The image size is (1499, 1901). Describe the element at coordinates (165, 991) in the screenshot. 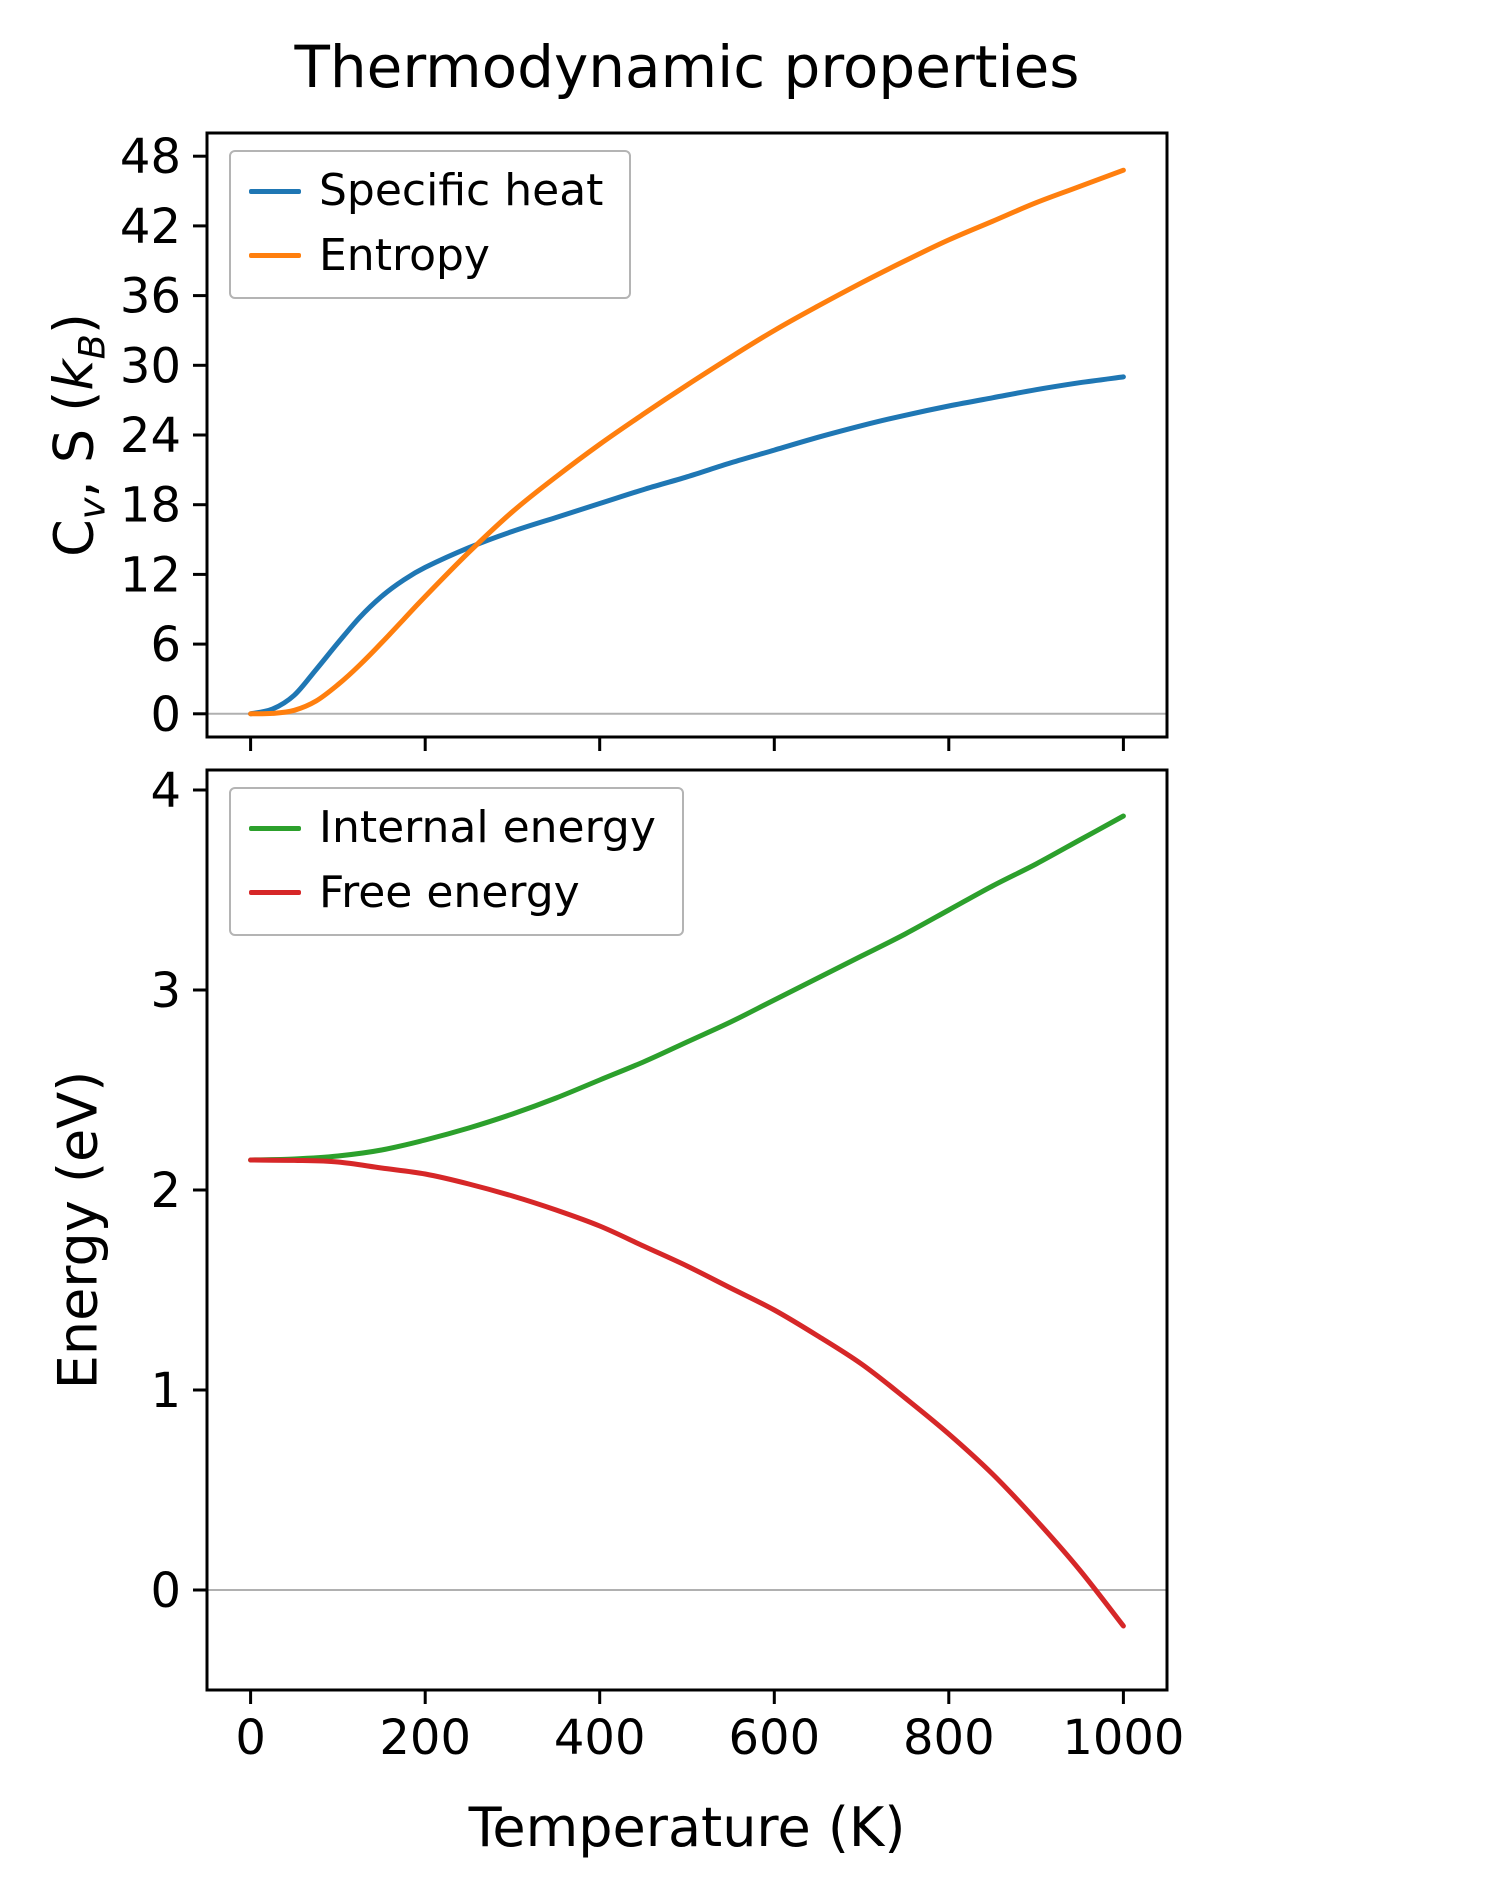

I see `y-tick-label: 3` at that location.